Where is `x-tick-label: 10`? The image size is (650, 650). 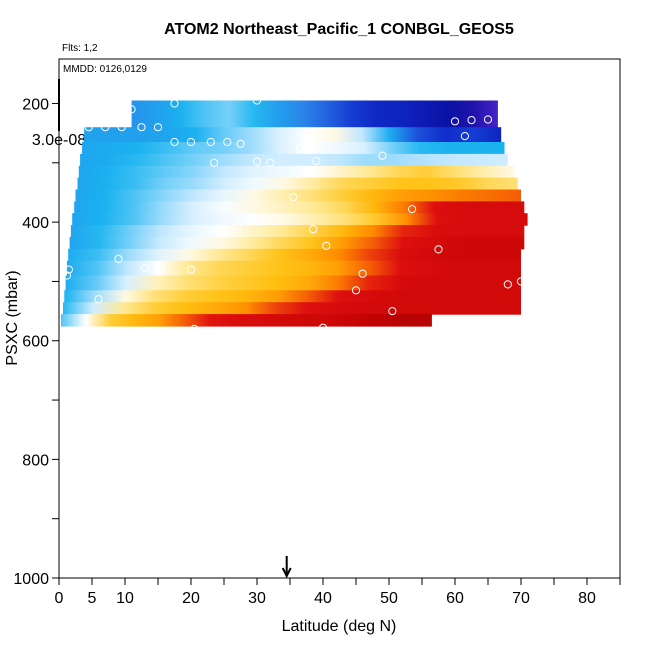 x-tick-label: 10 is located at coordinates (125, 598).